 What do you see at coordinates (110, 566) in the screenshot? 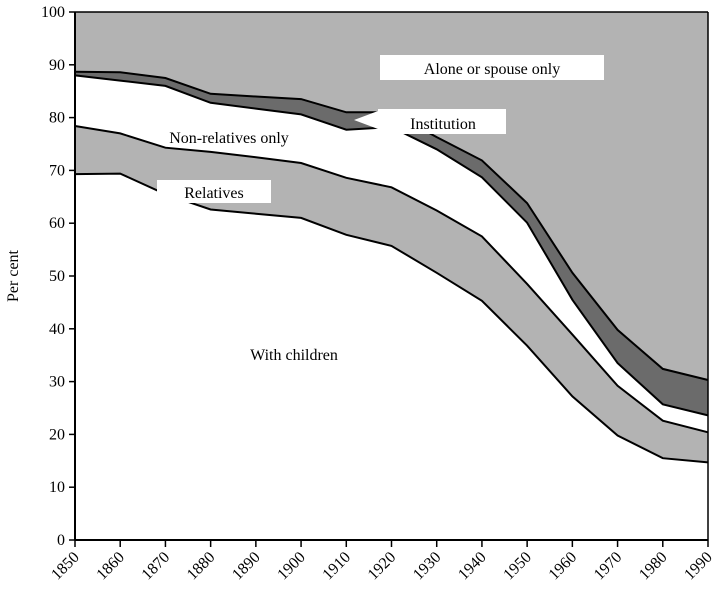
I see `x-tick-label: 1860` at bounding box center [110, 566].